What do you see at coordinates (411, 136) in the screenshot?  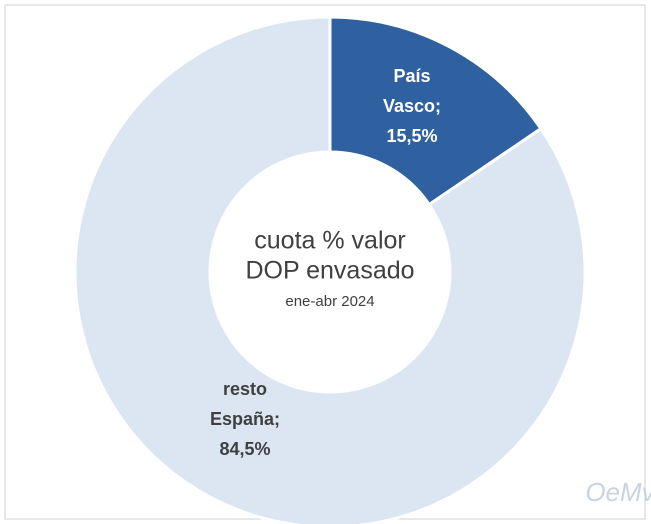 I see `data-label-value: 15,5%` at bounding box center [411, 136].